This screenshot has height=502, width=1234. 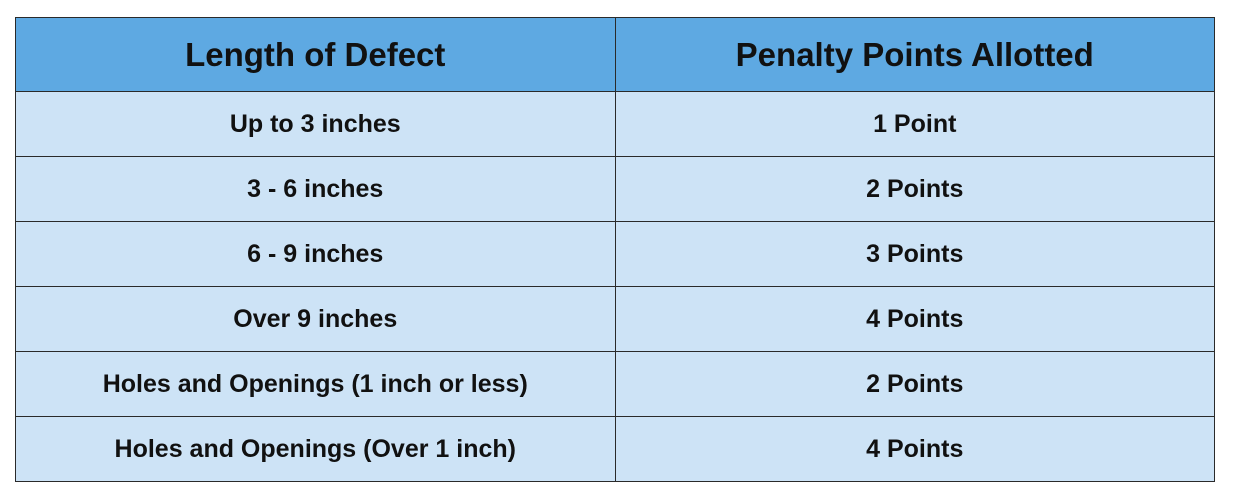 What do you see at coordinates (315, 384) in the screenshot?
I see `table-cell: Holes and Openings (1 inch or less)` at bounding box center [315, 384].